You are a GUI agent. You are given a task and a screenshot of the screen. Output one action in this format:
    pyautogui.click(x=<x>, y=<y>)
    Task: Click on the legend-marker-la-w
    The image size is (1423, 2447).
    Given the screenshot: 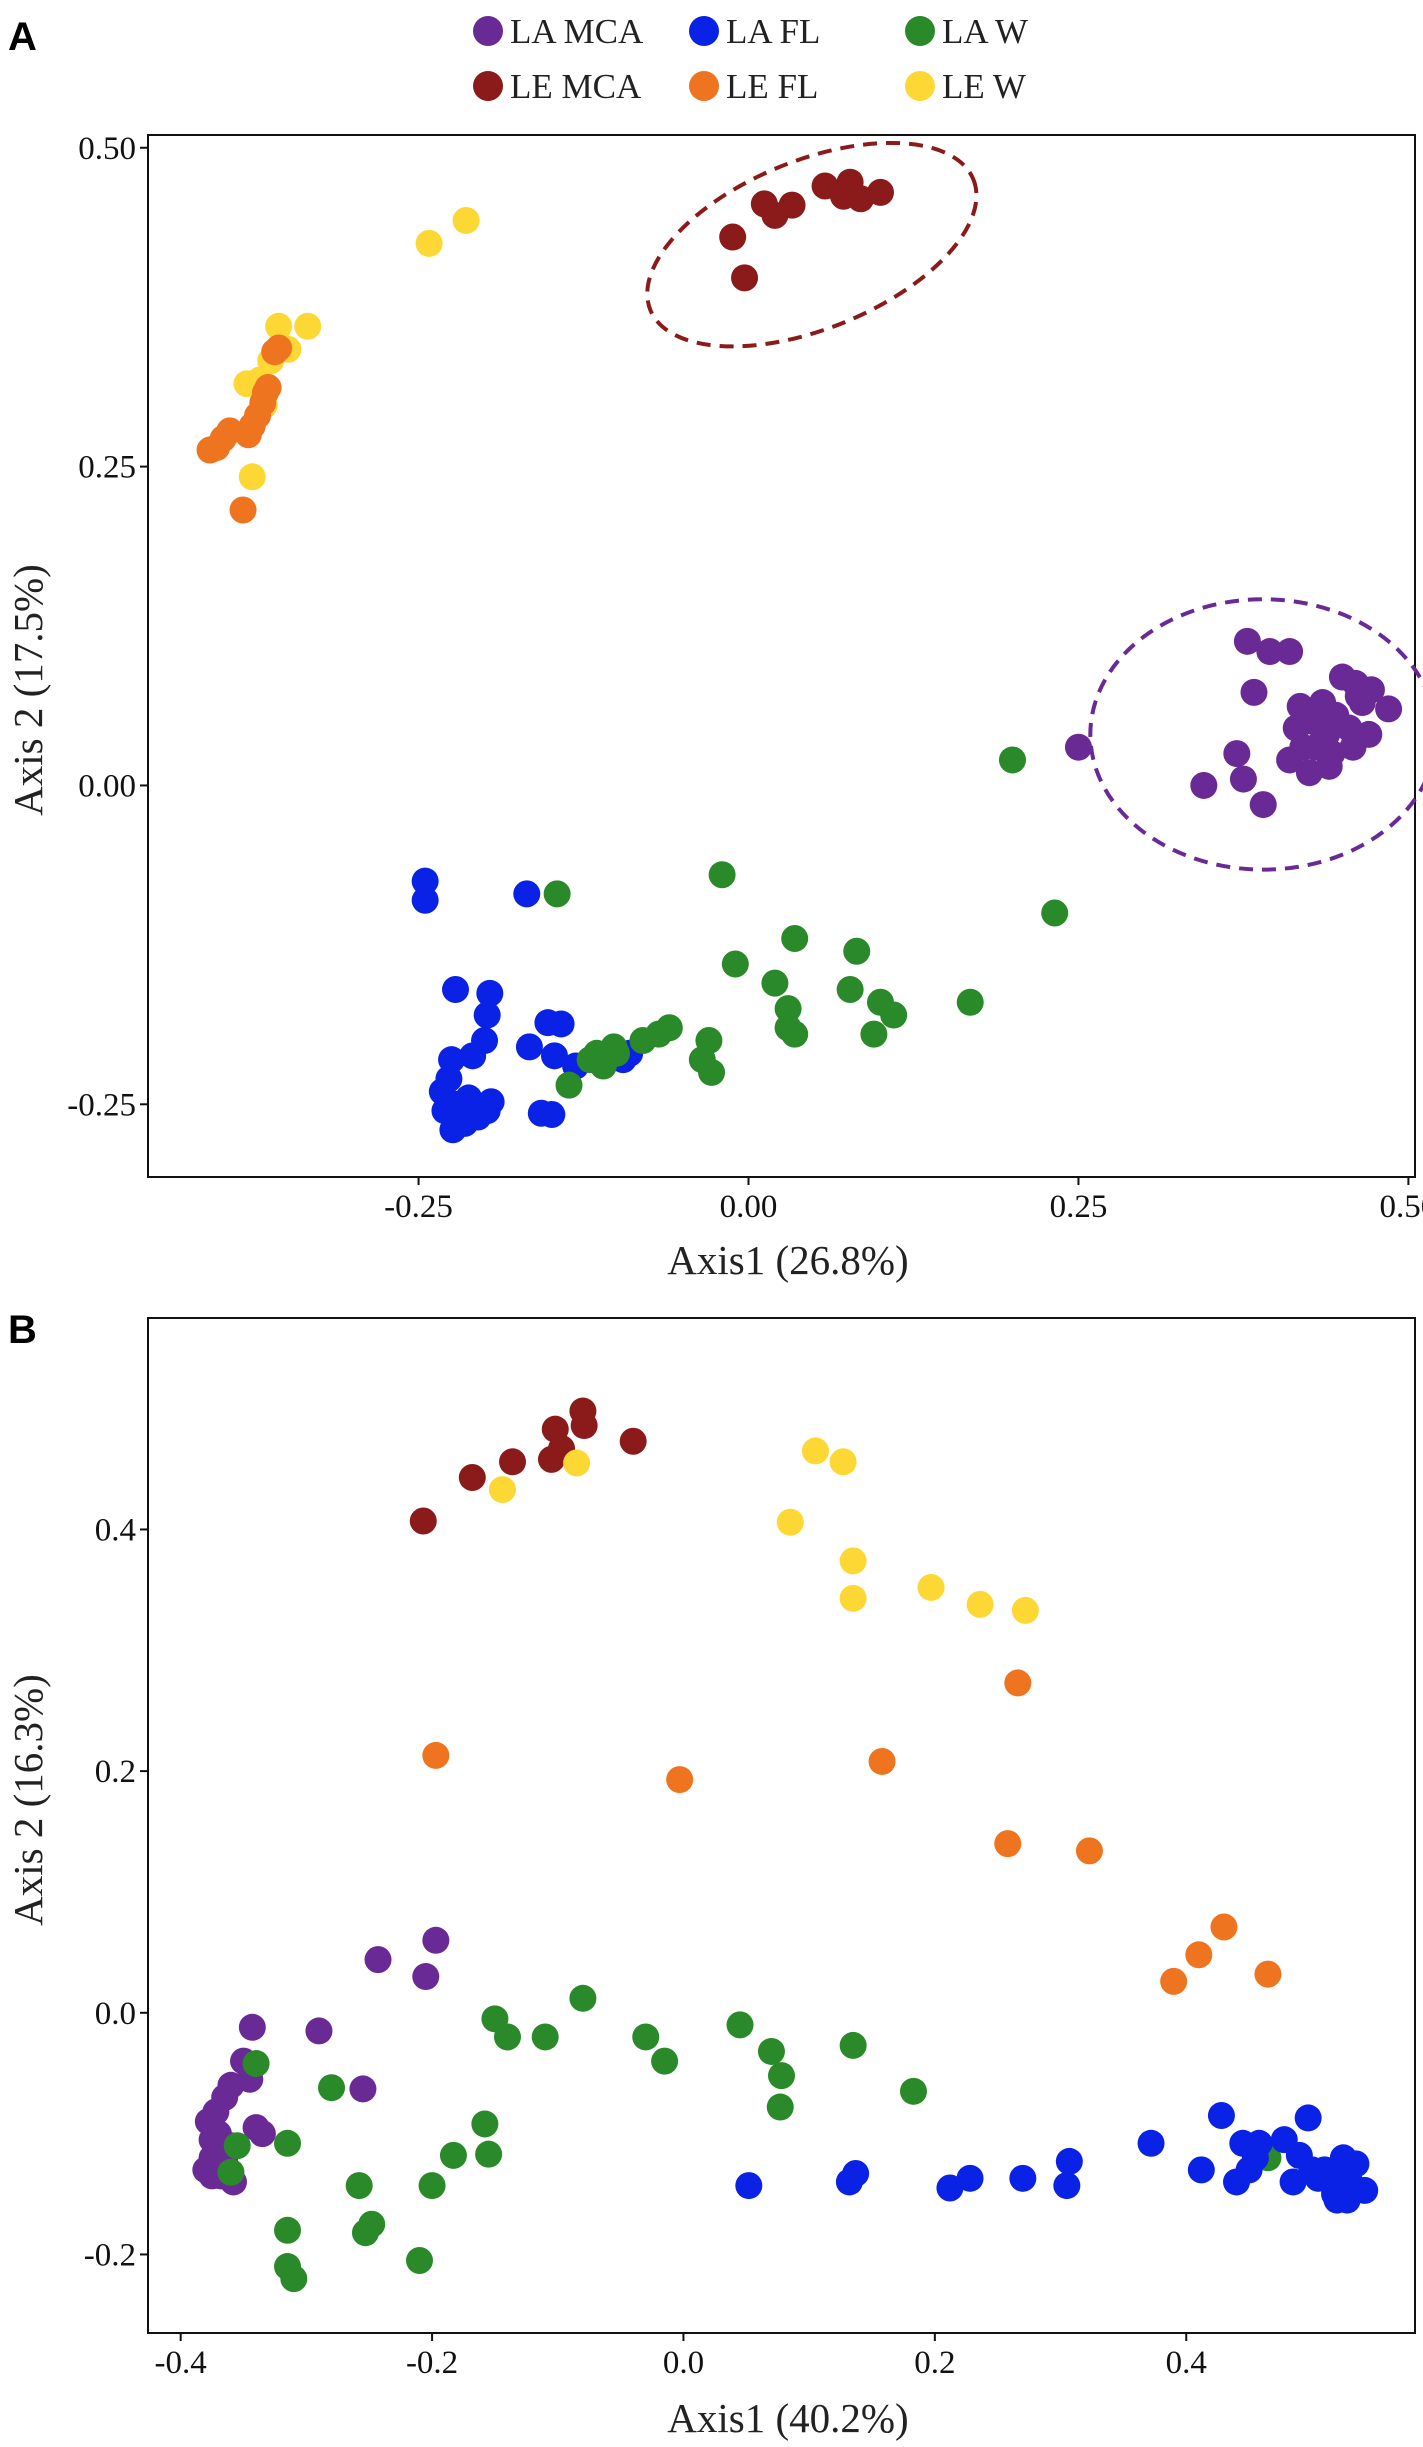 What is the action you would take?
    pyautogui.click(x=920, y=31)
    